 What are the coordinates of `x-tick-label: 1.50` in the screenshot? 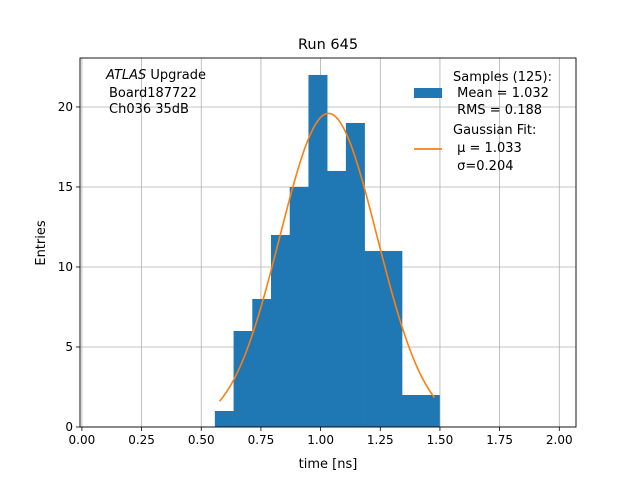 It's located at (440, 440).